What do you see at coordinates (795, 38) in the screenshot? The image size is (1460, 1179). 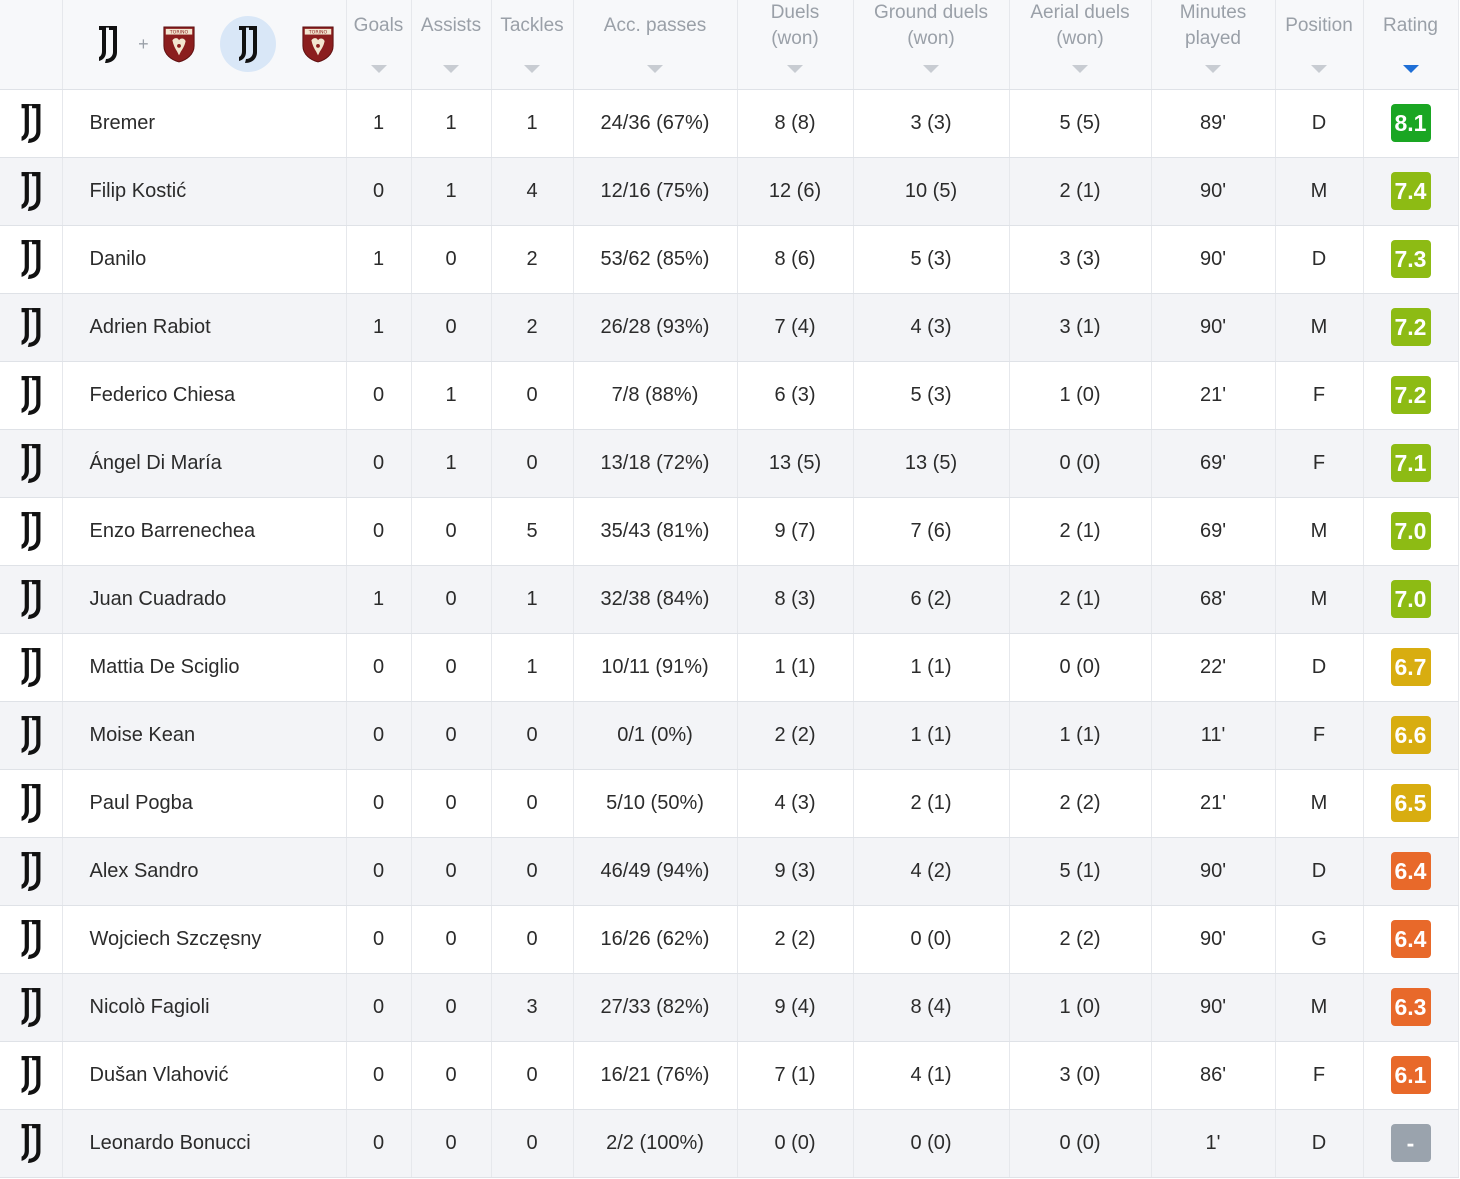 I see `column-label-duels-won: (won)` at bounding box center [795, 38].